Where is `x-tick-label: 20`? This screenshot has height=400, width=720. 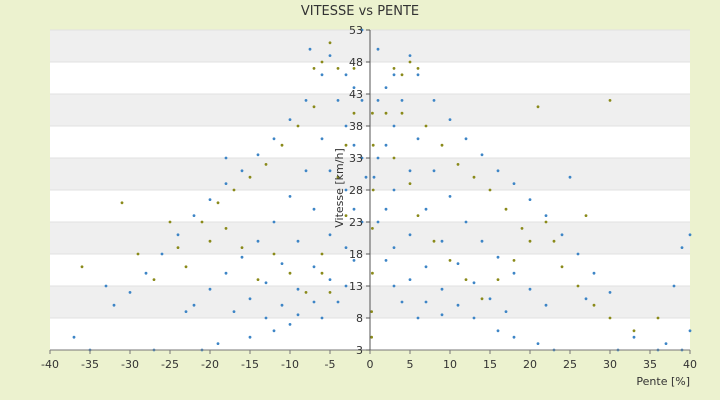 x-tick-label: 20 is located at coordinates (530, 364).